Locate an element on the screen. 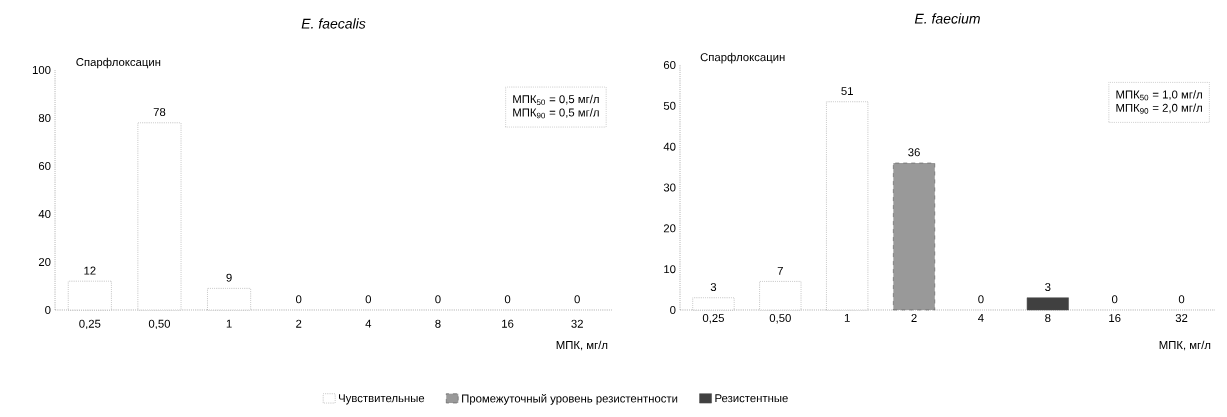 Image resolution: width=1227 pixels, height=417 pixels. legend-label: Чувствительные is located at coordinates (382, 399).